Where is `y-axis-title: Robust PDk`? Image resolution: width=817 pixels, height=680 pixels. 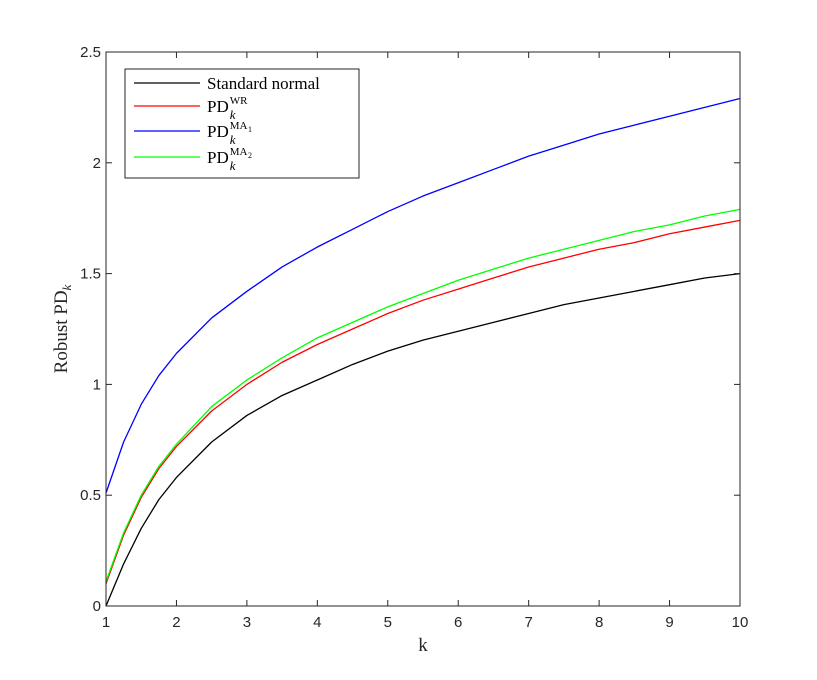
y-axis-title: Robust PDk is located at coordinates (62, 328).